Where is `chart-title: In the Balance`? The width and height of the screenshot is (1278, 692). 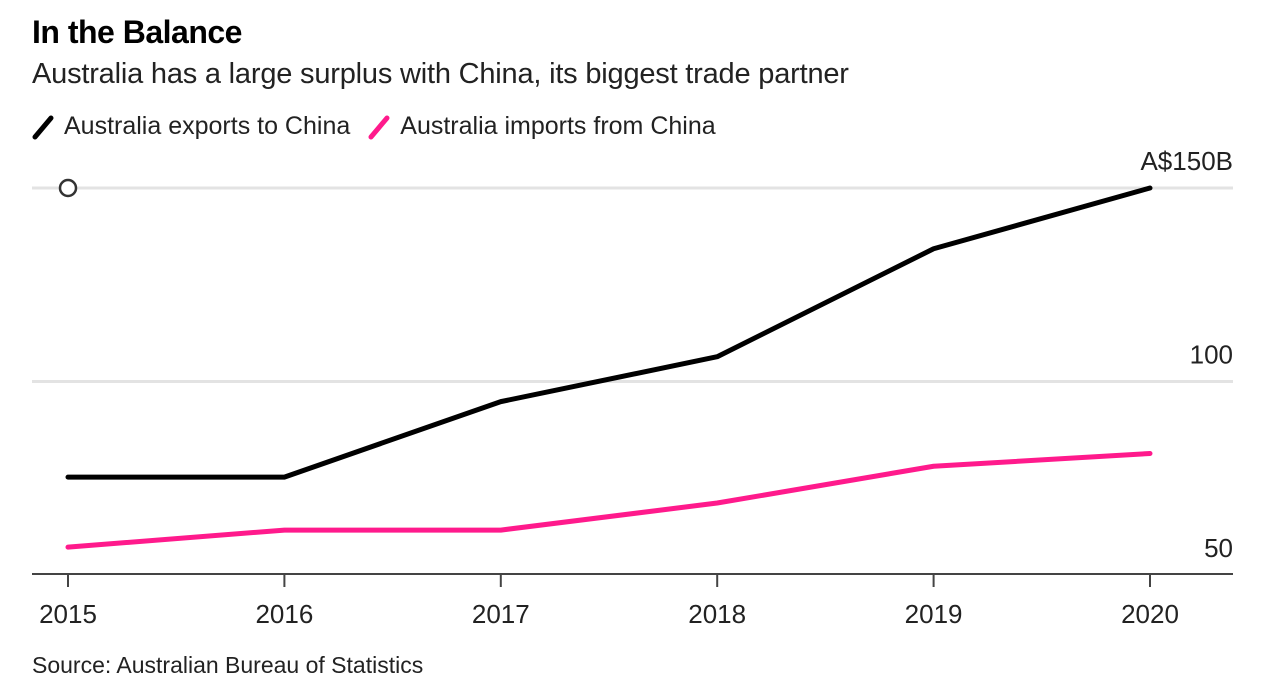 chart-title: In the Balance is located at coordinates (137, 32).